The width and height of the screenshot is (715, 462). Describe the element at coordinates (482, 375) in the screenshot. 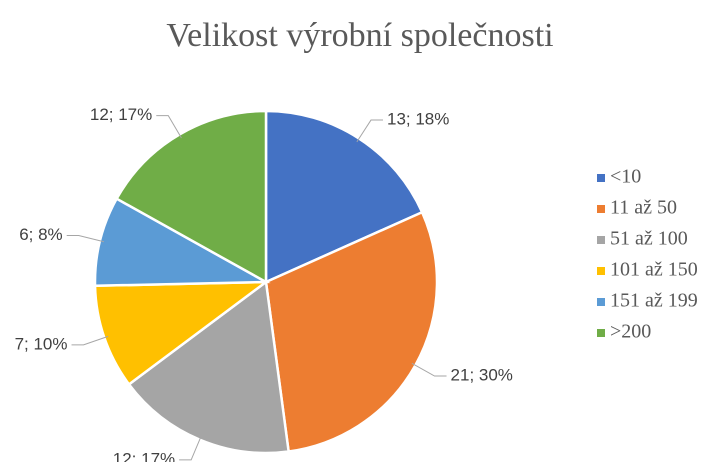

I see `data-label: 21; 30%` at that location.